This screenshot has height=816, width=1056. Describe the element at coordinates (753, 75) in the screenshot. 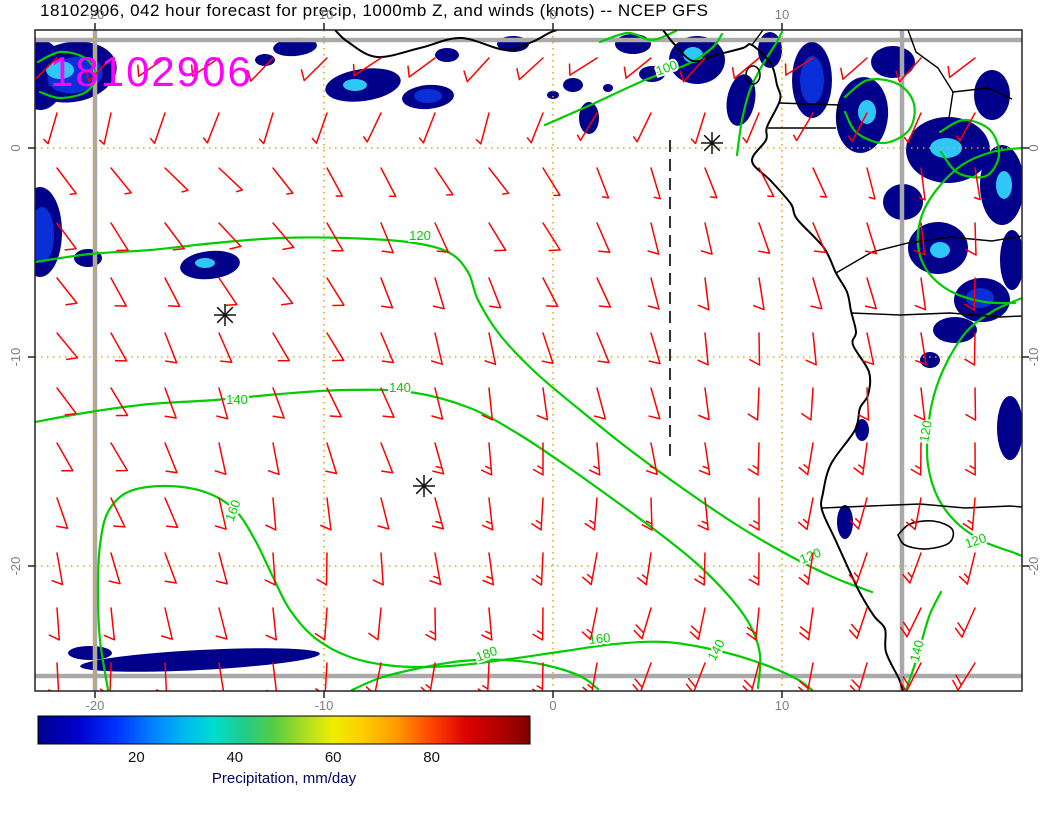

I see `island-outline` at that location.